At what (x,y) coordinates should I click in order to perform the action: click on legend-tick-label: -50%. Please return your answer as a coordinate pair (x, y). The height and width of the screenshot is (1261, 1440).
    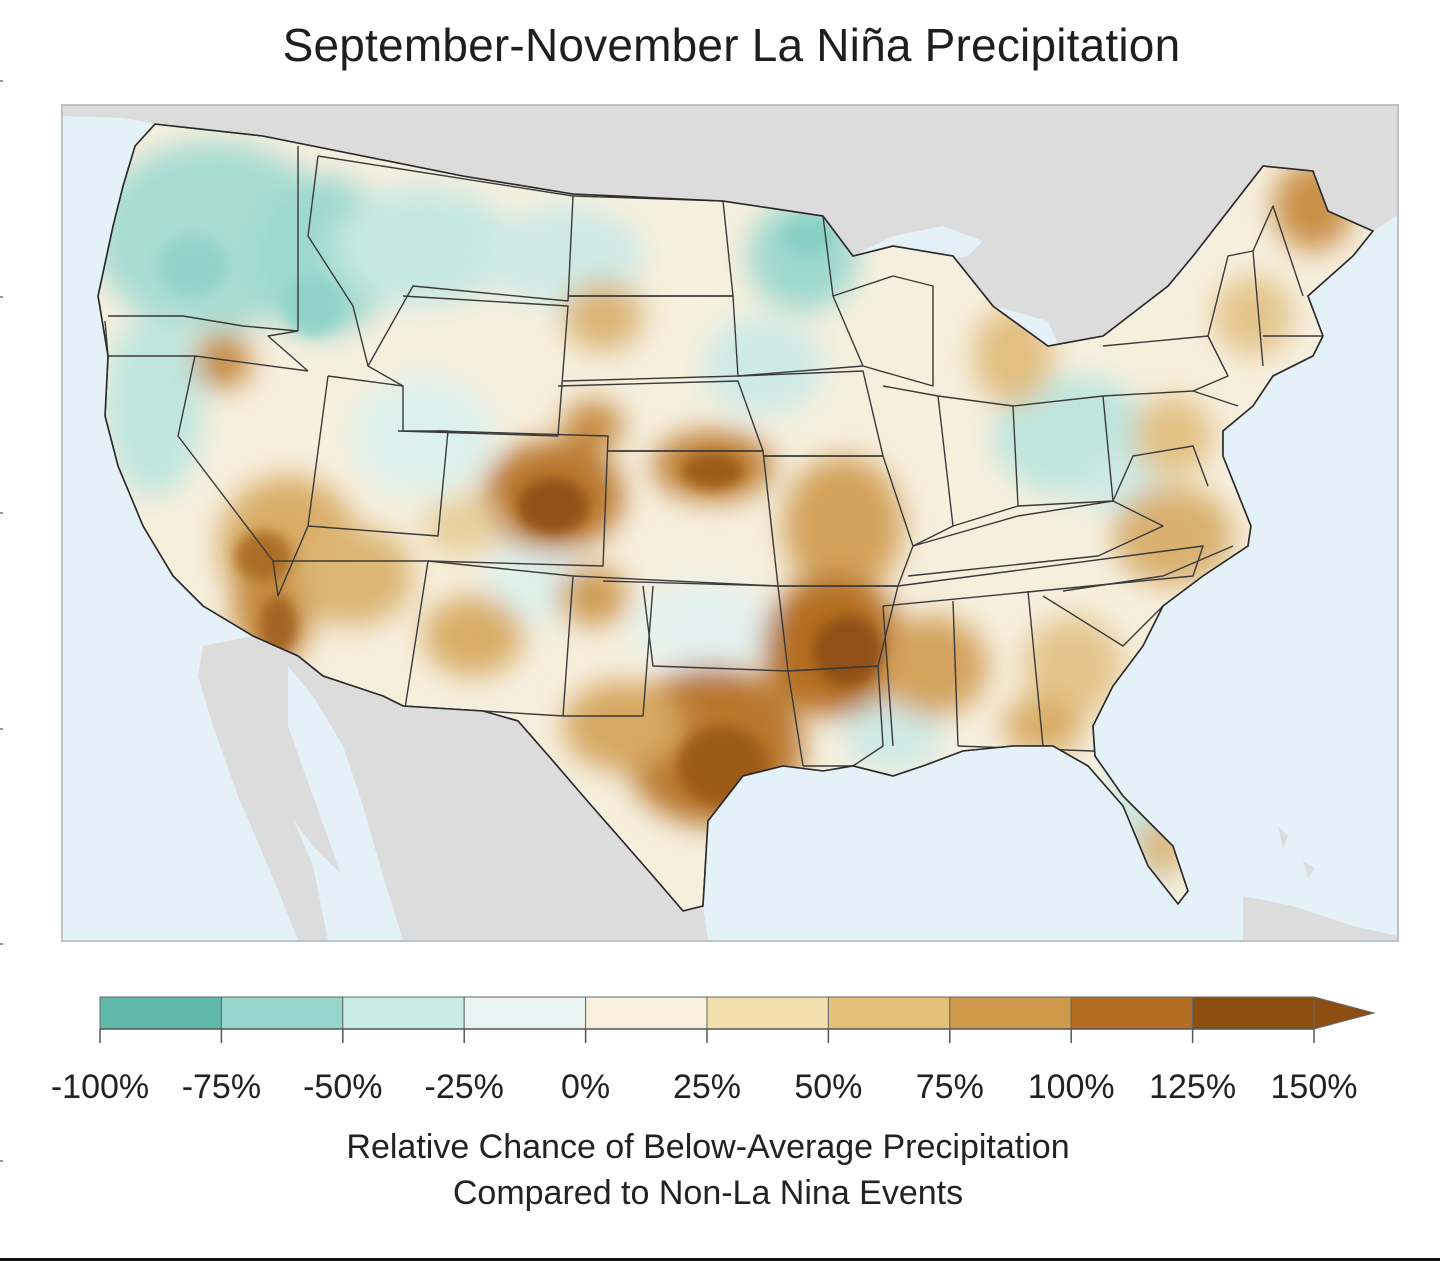
    Looking at the image, I should click on (343, 1087).